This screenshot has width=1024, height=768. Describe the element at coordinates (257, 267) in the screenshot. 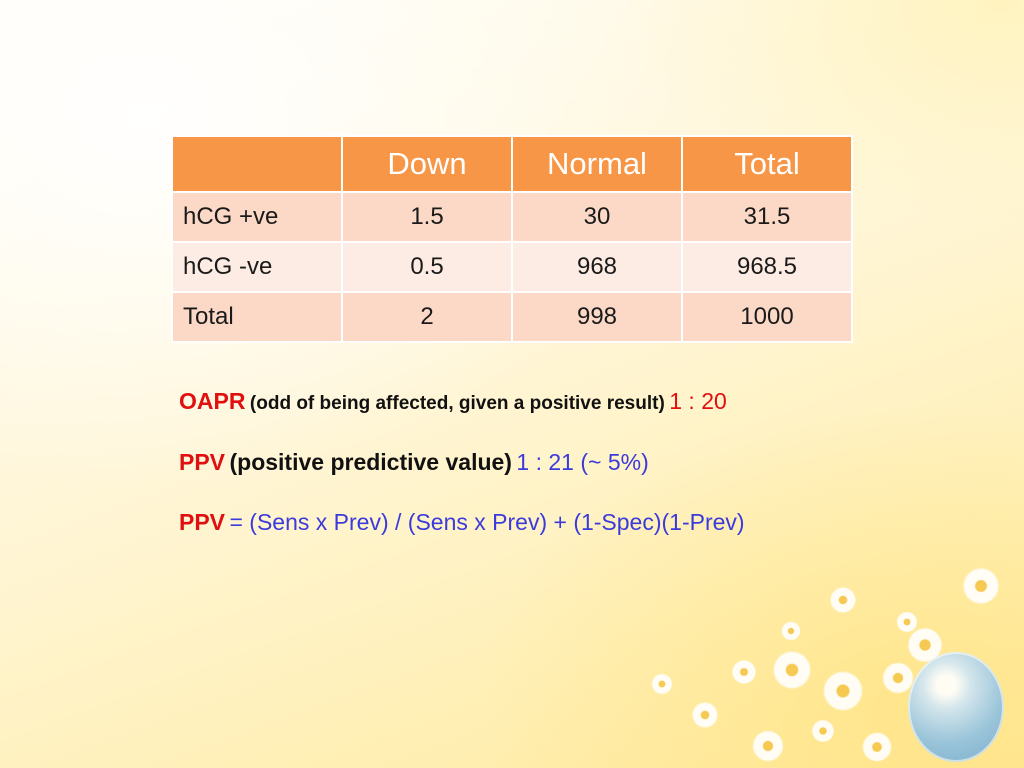

I see `row-label: hCG -ve` at that location.